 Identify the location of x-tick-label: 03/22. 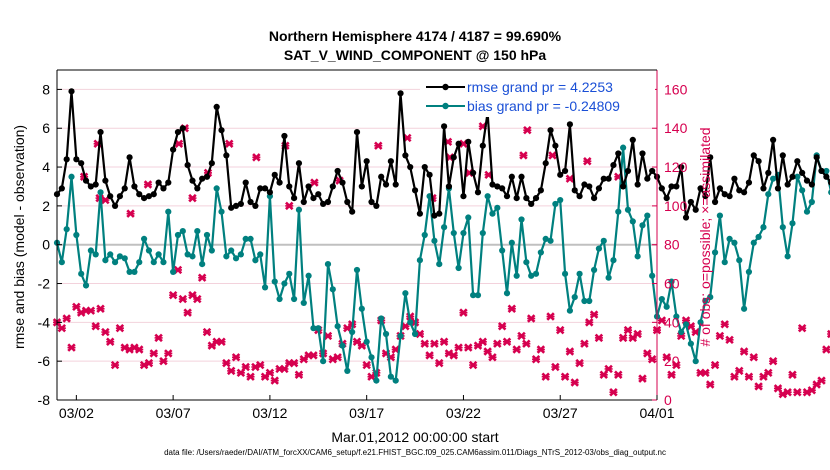
(463, 413).